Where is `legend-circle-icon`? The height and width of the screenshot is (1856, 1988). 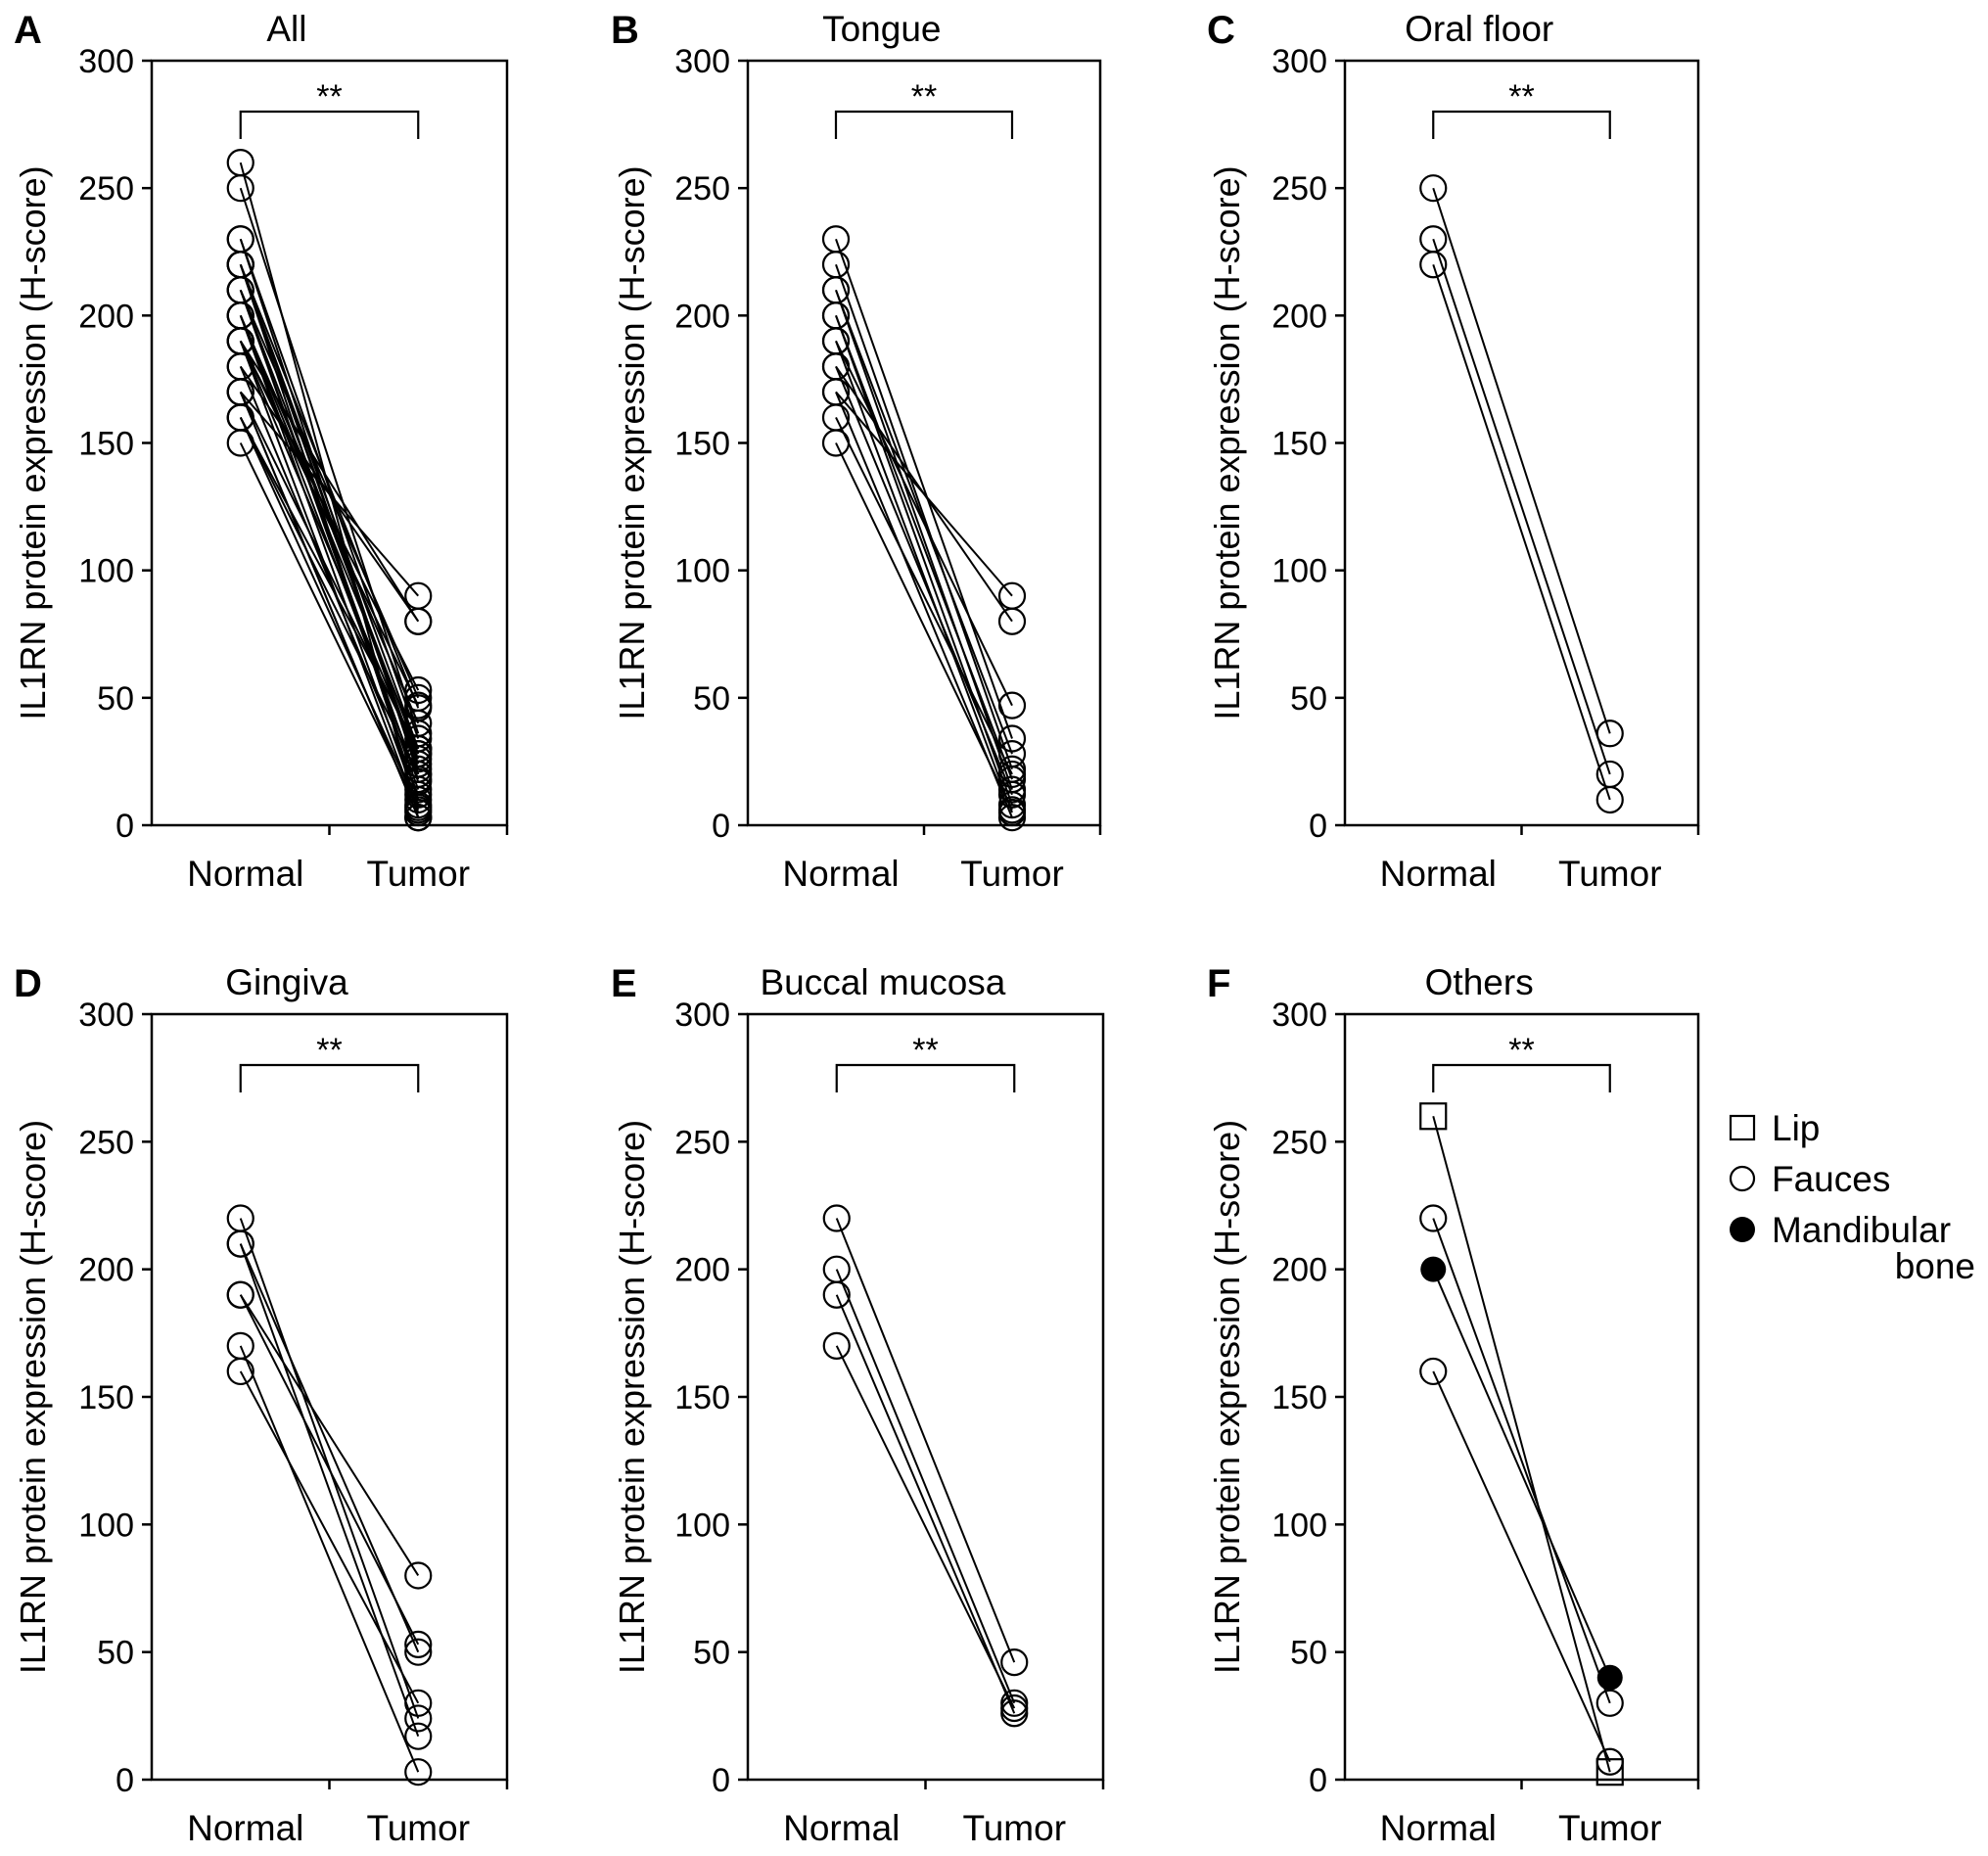 legend-circle-icon is located at coordinates (1742, 1178).